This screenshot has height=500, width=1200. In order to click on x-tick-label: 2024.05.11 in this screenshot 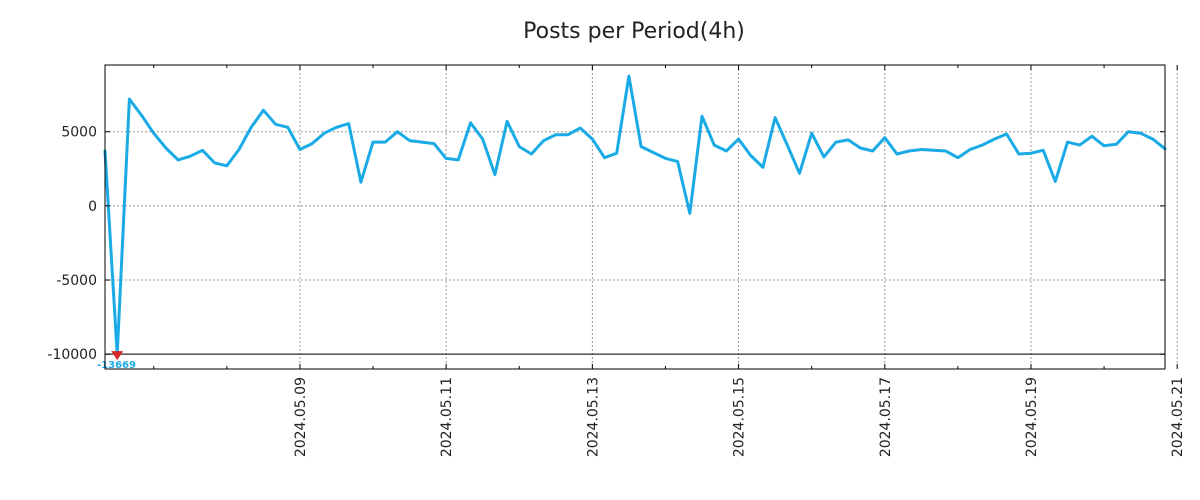, I will do `click(447, 417)`.